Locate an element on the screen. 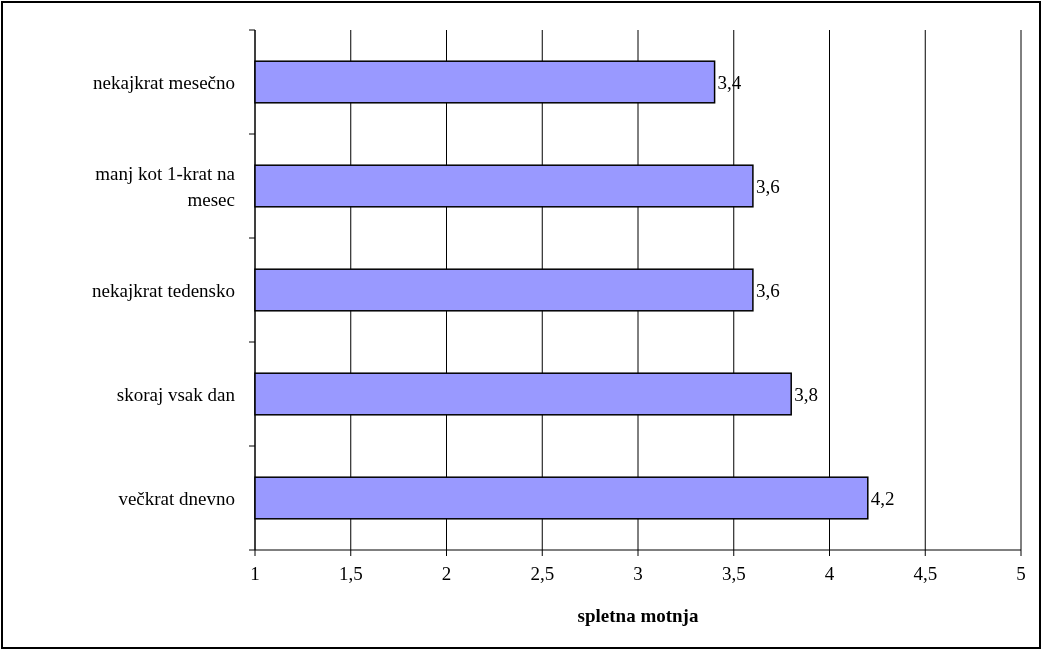 The image size is (1046, 653). y-tick-label: manj kot 1-krat na mesec is located at coordinates (165, 186).